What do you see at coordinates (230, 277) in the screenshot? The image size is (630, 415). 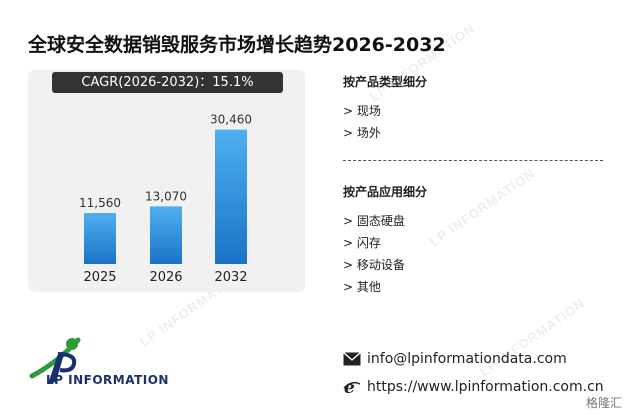 I see `category-label: 2032` at bounding box center [230, 277].